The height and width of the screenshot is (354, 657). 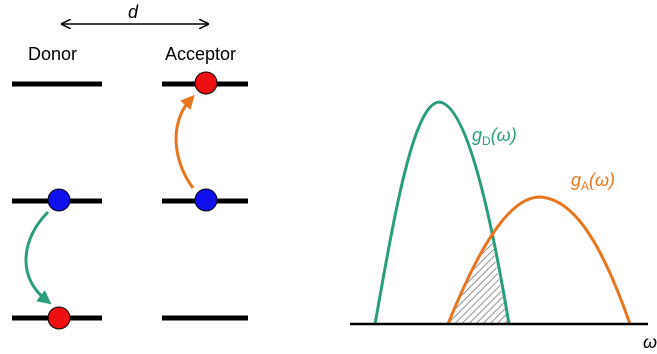 I want to click on acceptor-spectrum-curve, so click(x=539, y=260).